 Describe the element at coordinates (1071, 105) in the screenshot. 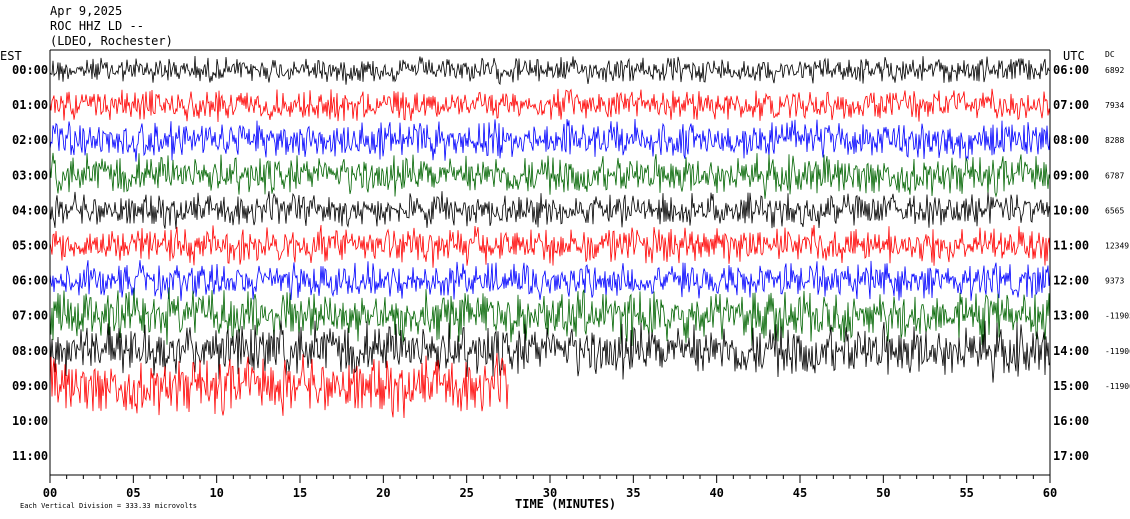

I see `utc-hour-label: 07:00` at that location.